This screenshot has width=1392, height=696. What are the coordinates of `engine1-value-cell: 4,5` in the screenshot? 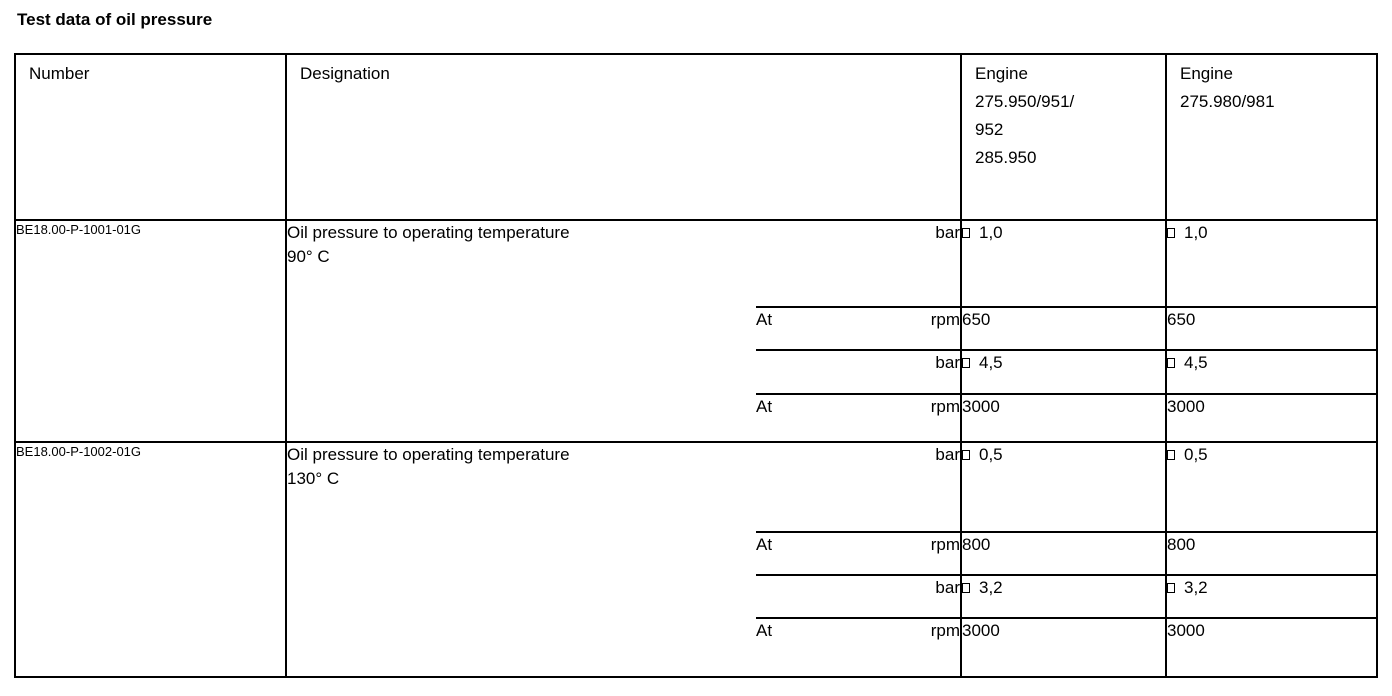 It's located at (1064, 371).